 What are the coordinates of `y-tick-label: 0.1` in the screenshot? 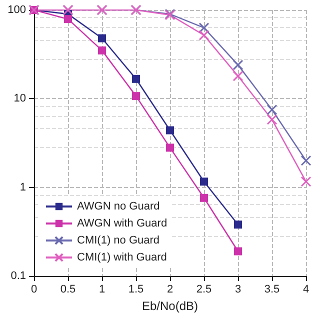 It's located at (18, 276).